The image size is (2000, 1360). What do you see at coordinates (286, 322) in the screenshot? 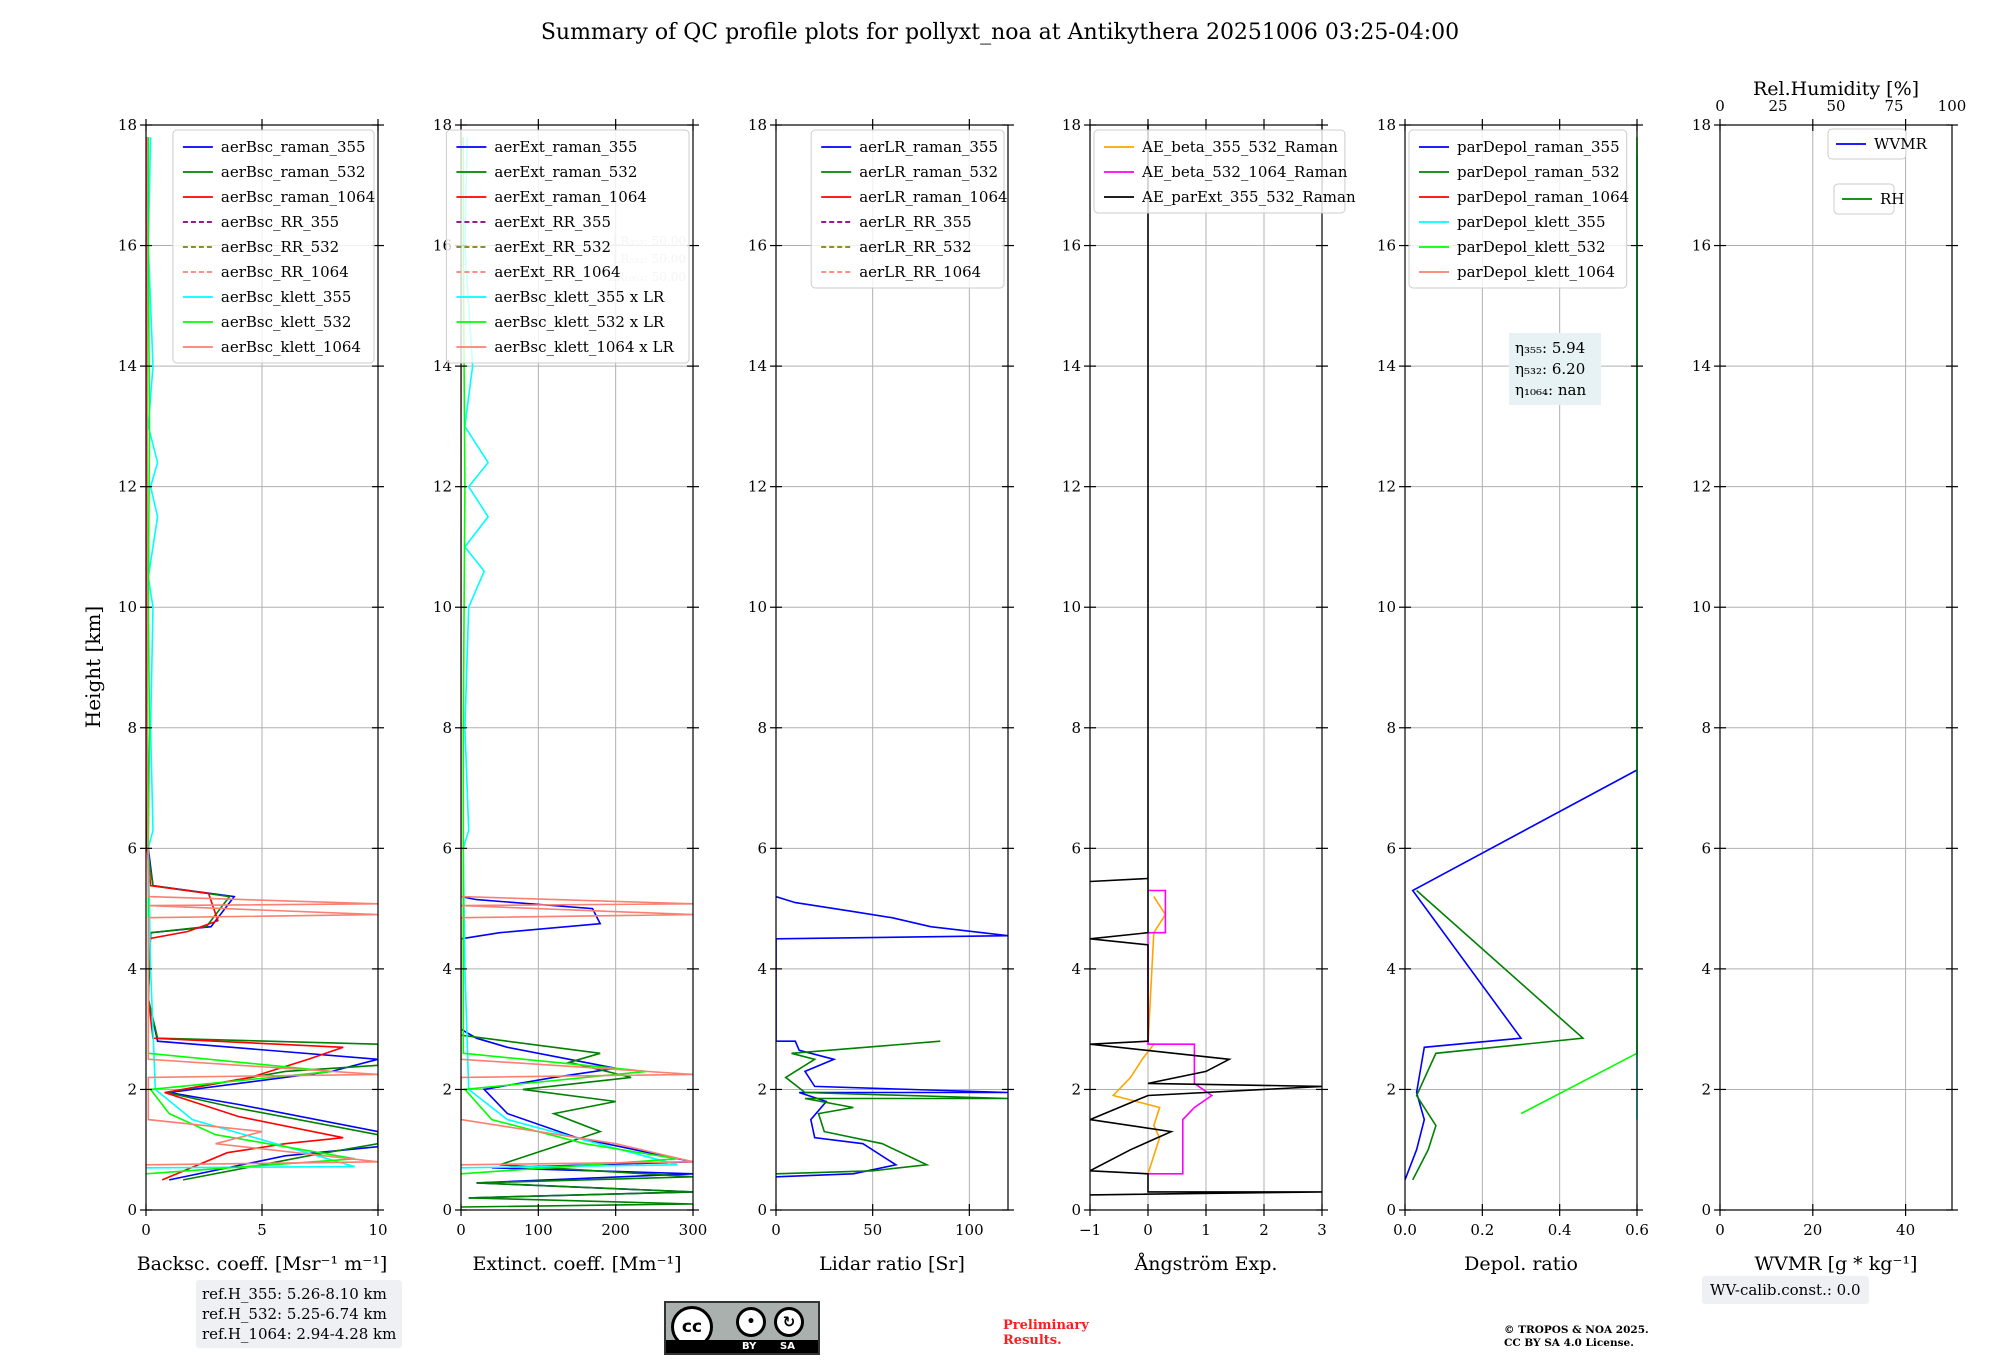
I see `legend-label: aerBsc_klett_532` at bounding box center [286, 322].